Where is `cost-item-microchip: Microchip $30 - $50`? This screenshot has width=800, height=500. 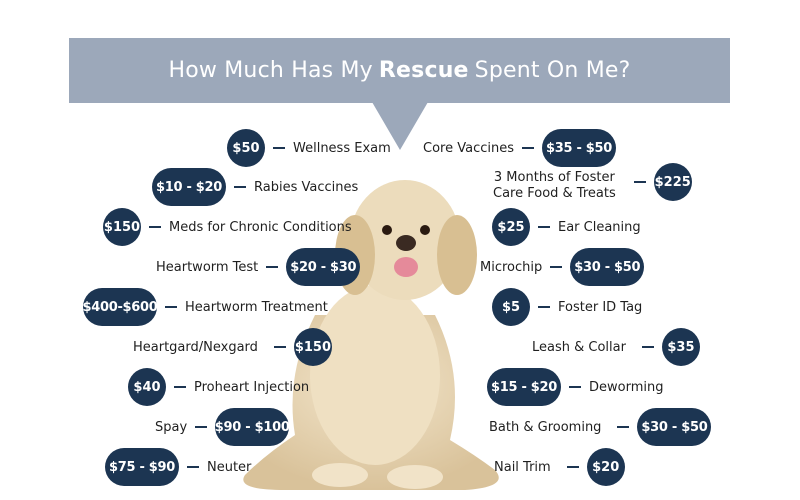 cost-item-microchip: Microchip $30 - $50 is located at coordinates (562, 267).